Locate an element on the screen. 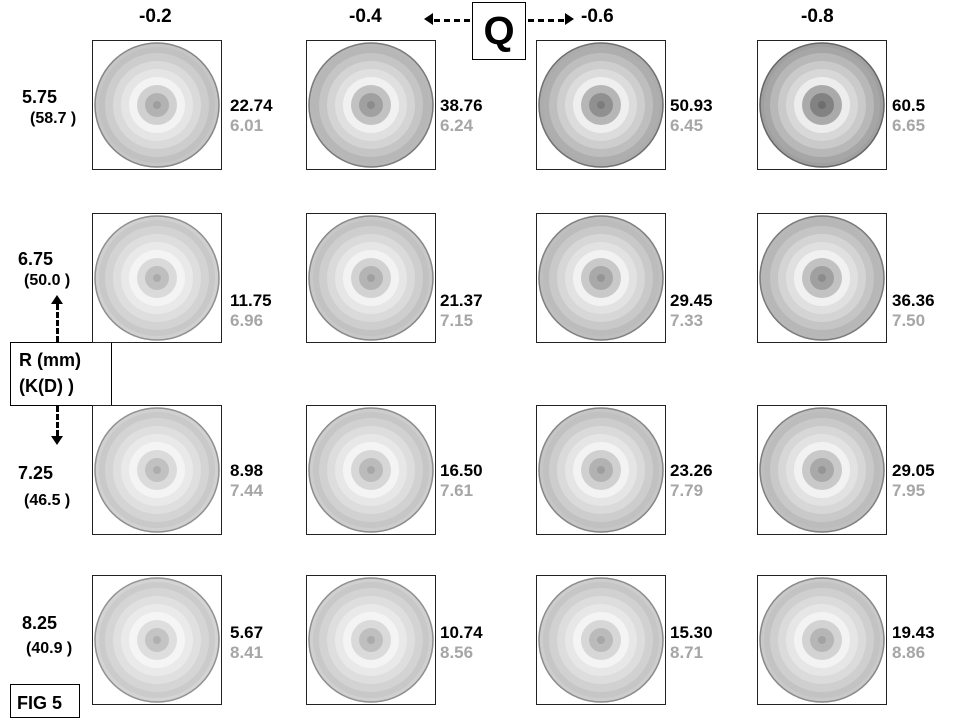 This screenshot has height=718, width=969. cell-secondary-value: 6.45 is located at coordinates (687, 125).